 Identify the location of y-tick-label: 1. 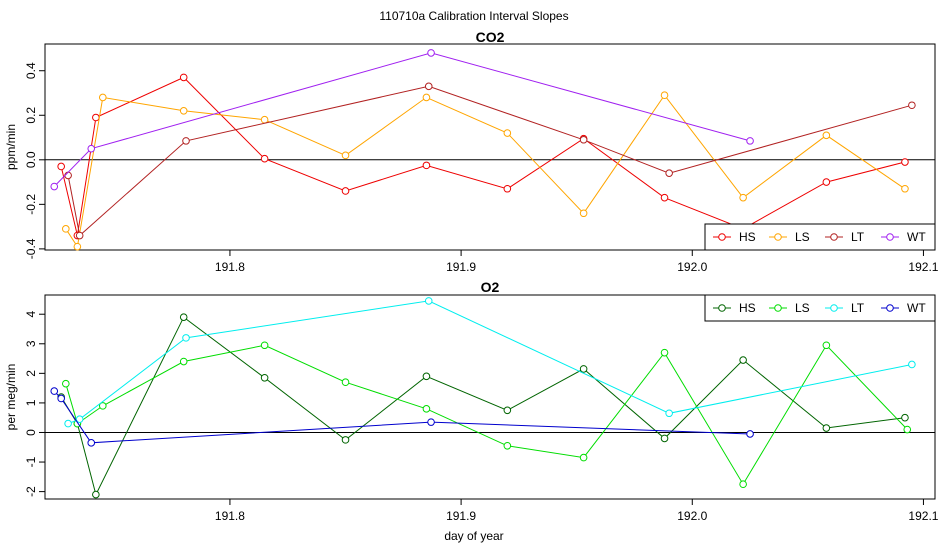
(31, 402).